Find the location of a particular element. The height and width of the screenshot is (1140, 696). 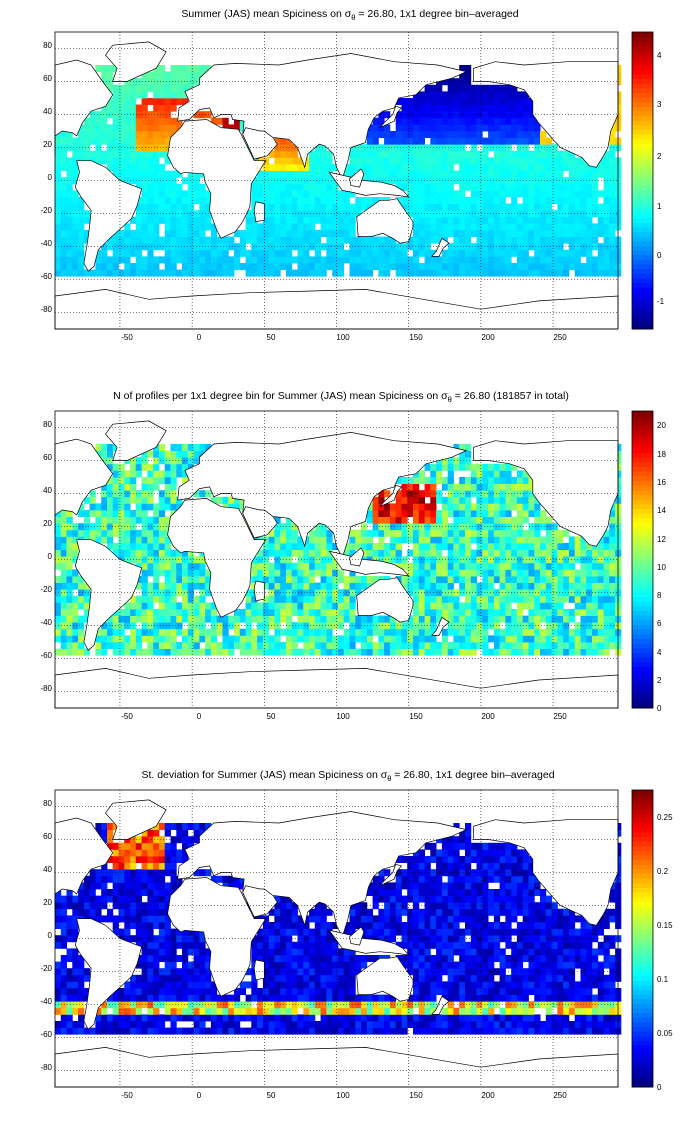

x-axis-mean: -50 0 50 100 150 200 250 is located at coordinates (344, 337).